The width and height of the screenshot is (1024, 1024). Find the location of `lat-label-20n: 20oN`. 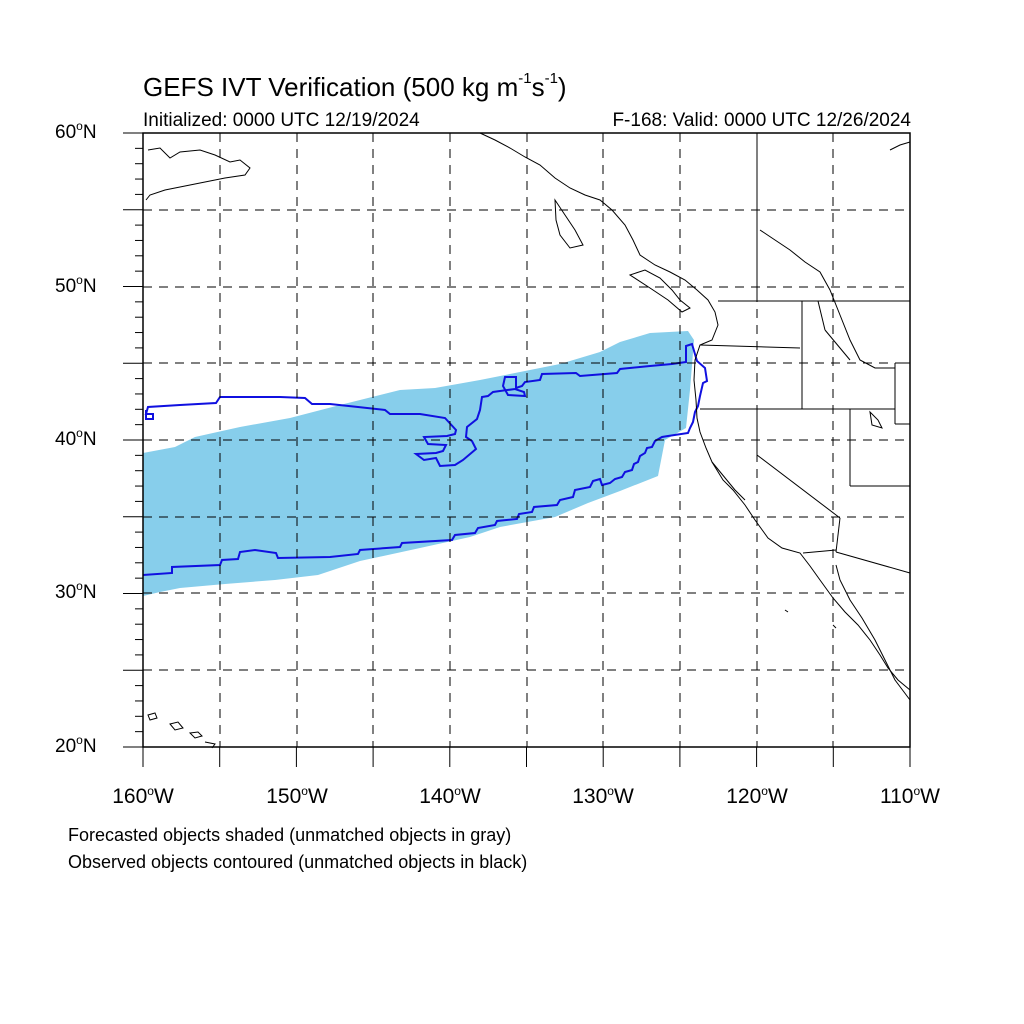

lat-label-20n: 20oN is located at coordinates (76, 745).